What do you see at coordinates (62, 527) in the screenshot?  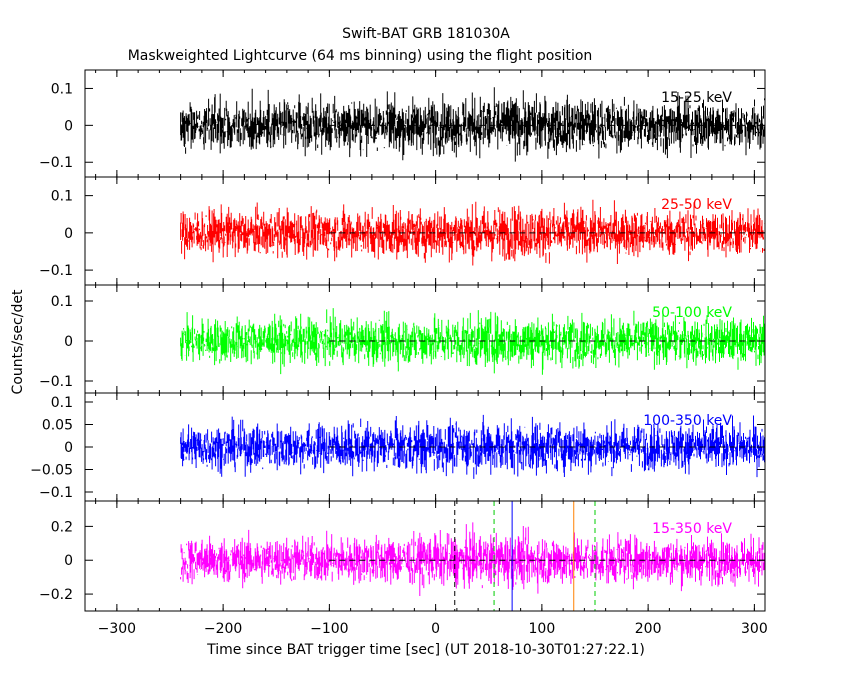 I see `y-tick-label: 0.2` at bounding box center [62, 527].